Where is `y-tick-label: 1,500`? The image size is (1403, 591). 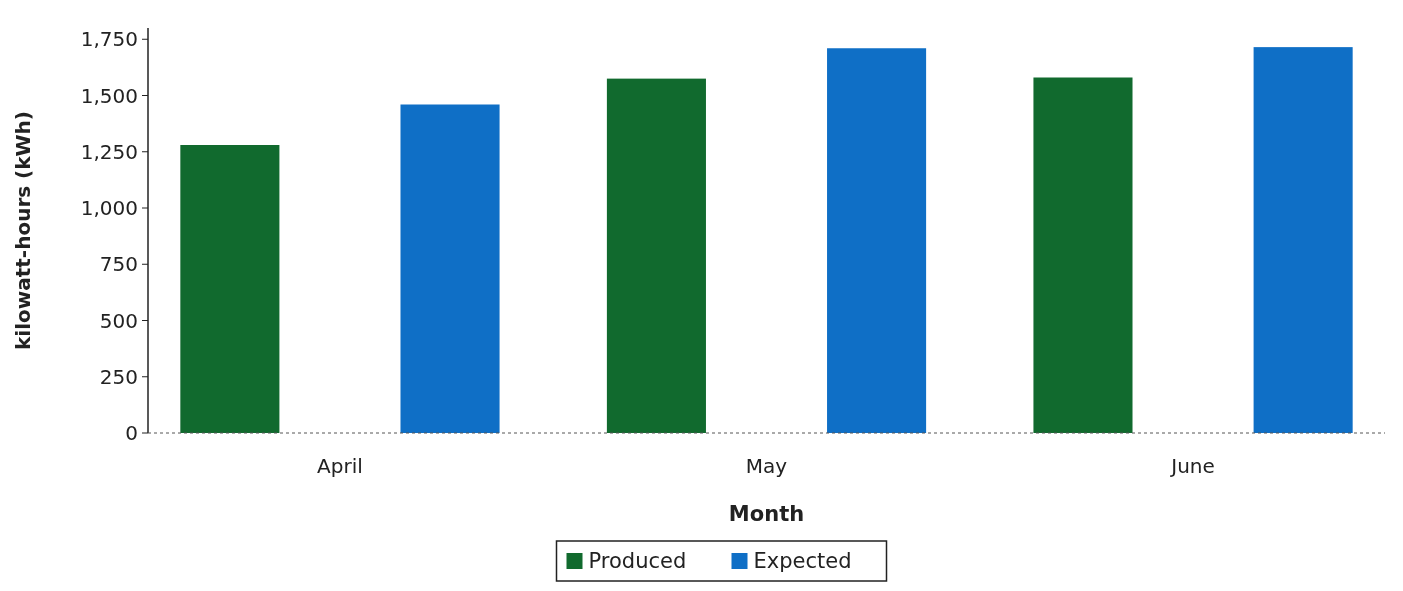 y-tick-label: 1,500 is located at coordinates (109, 95).